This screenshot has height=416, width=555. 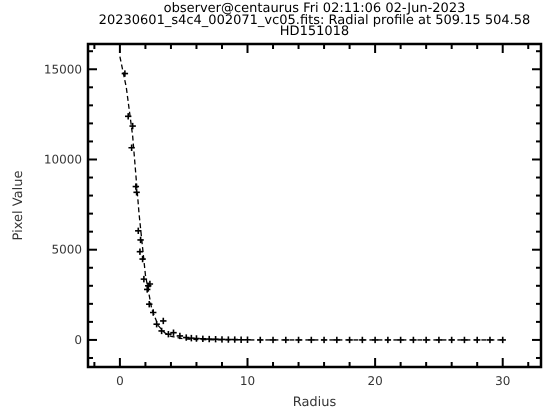 I want to click on y-tick-label: 10000, so click(x=63, y=159).